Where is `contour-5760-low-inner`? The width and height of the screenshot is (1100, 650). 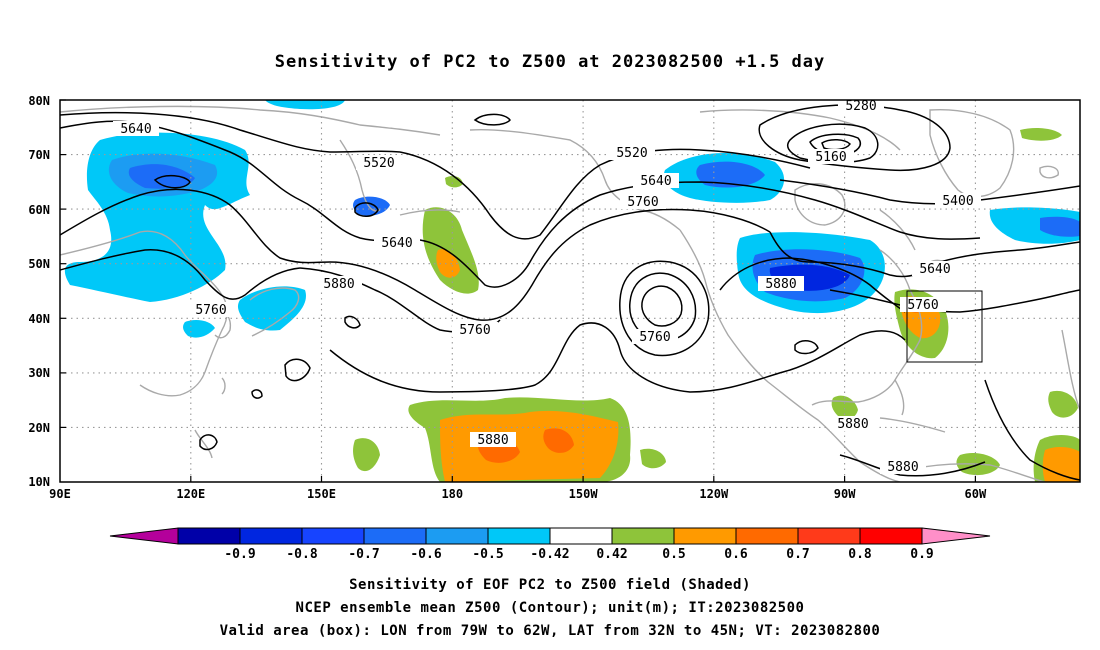 contour-5760-low-inner is located at coordinates (662, 306).